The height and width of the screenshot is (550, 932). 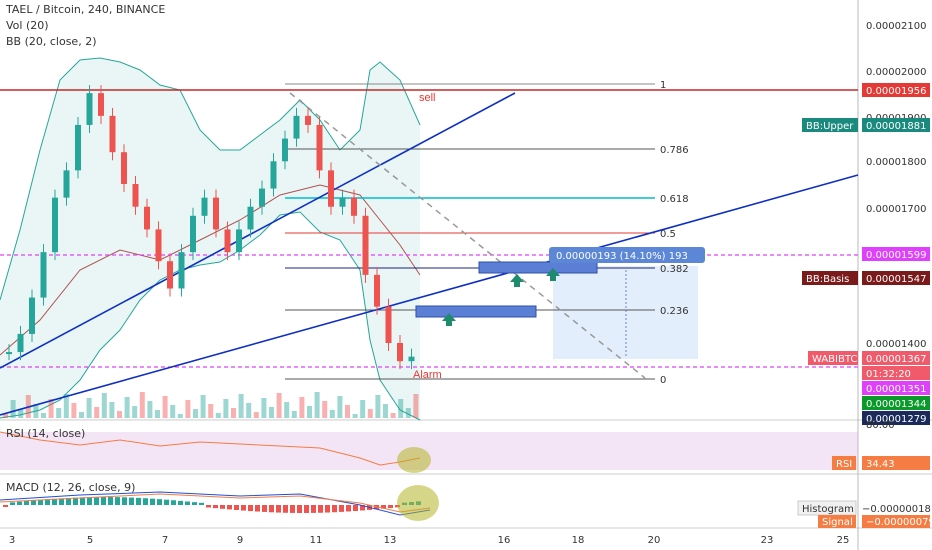 I want to click on macd-legend: MACD (12, 26, close, 9), so click(x=71, y=487).